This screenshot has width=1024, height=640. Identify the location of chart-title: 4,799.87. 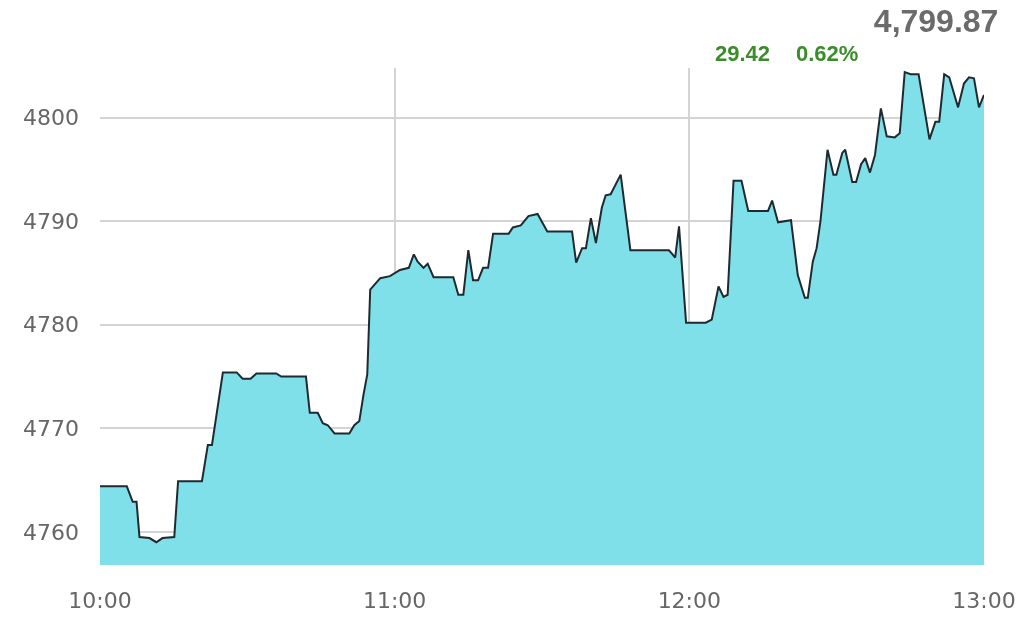
(936, 21).